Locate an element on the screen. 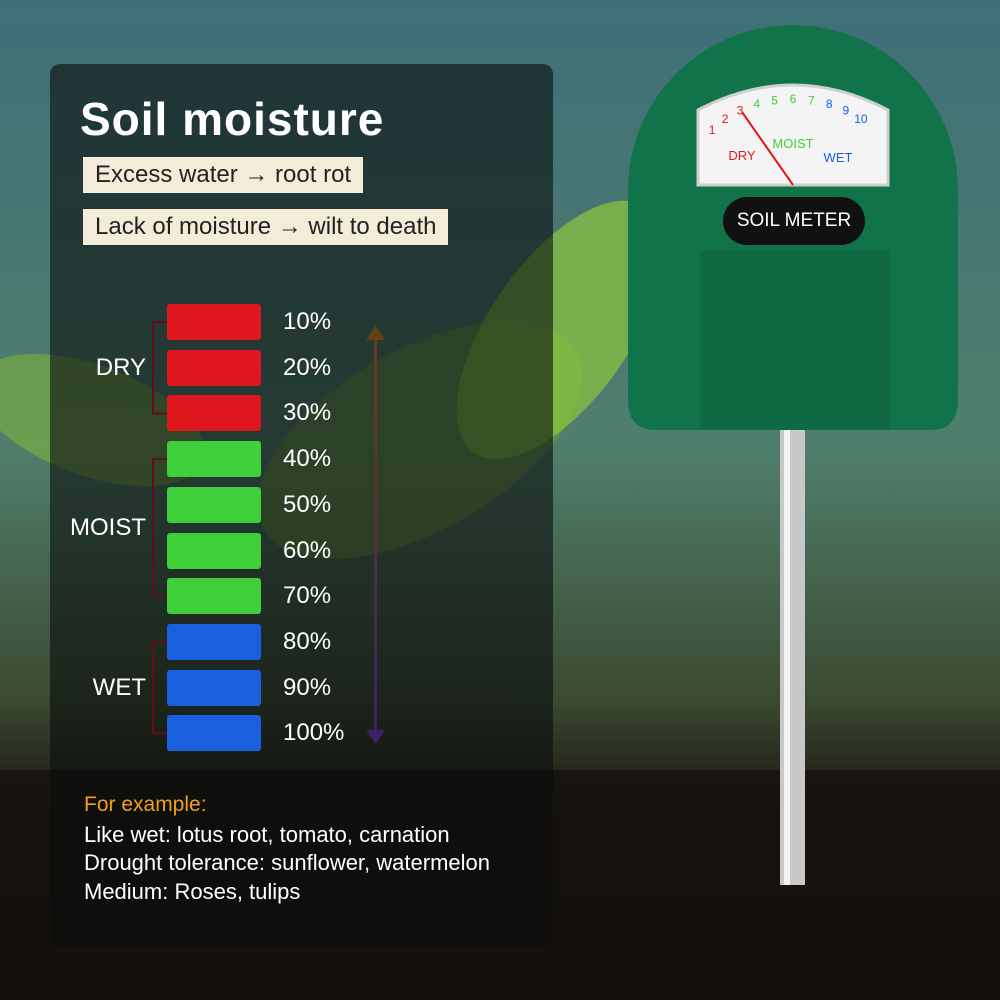 The image size is (1000, 1000). level-label: 90% is located at coordinates (307, 687).